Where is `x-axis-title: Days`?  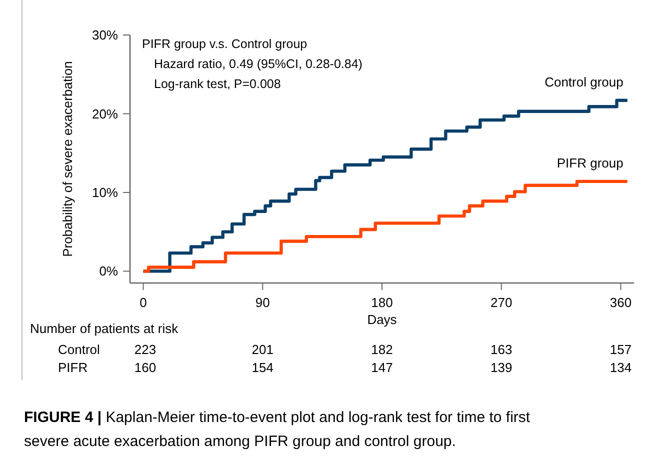
x-axis-title: Days is located at coordinates (382, 319).